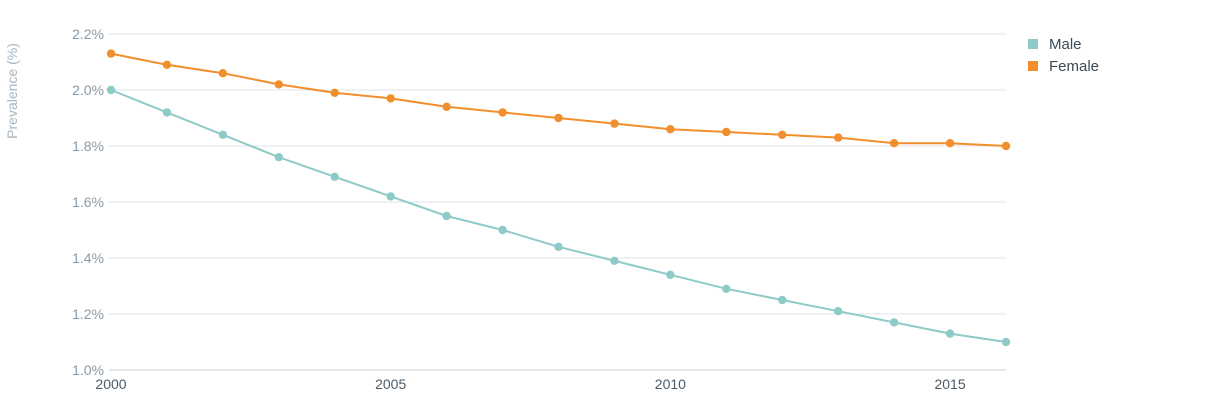 This screenshot has height=403, width=1230. Describe the element at coordinates (1074, 66) in the screenshot. I see `legend-label-female: Female` at that location.